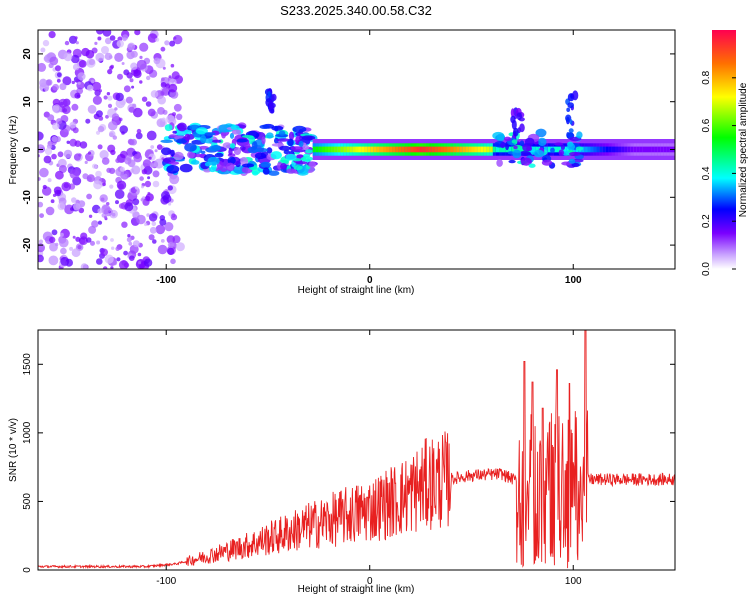  Describe the element at coordinates (706, 269) in the screenshot. I see `colorbar-tick-label: 0.0` at that location.